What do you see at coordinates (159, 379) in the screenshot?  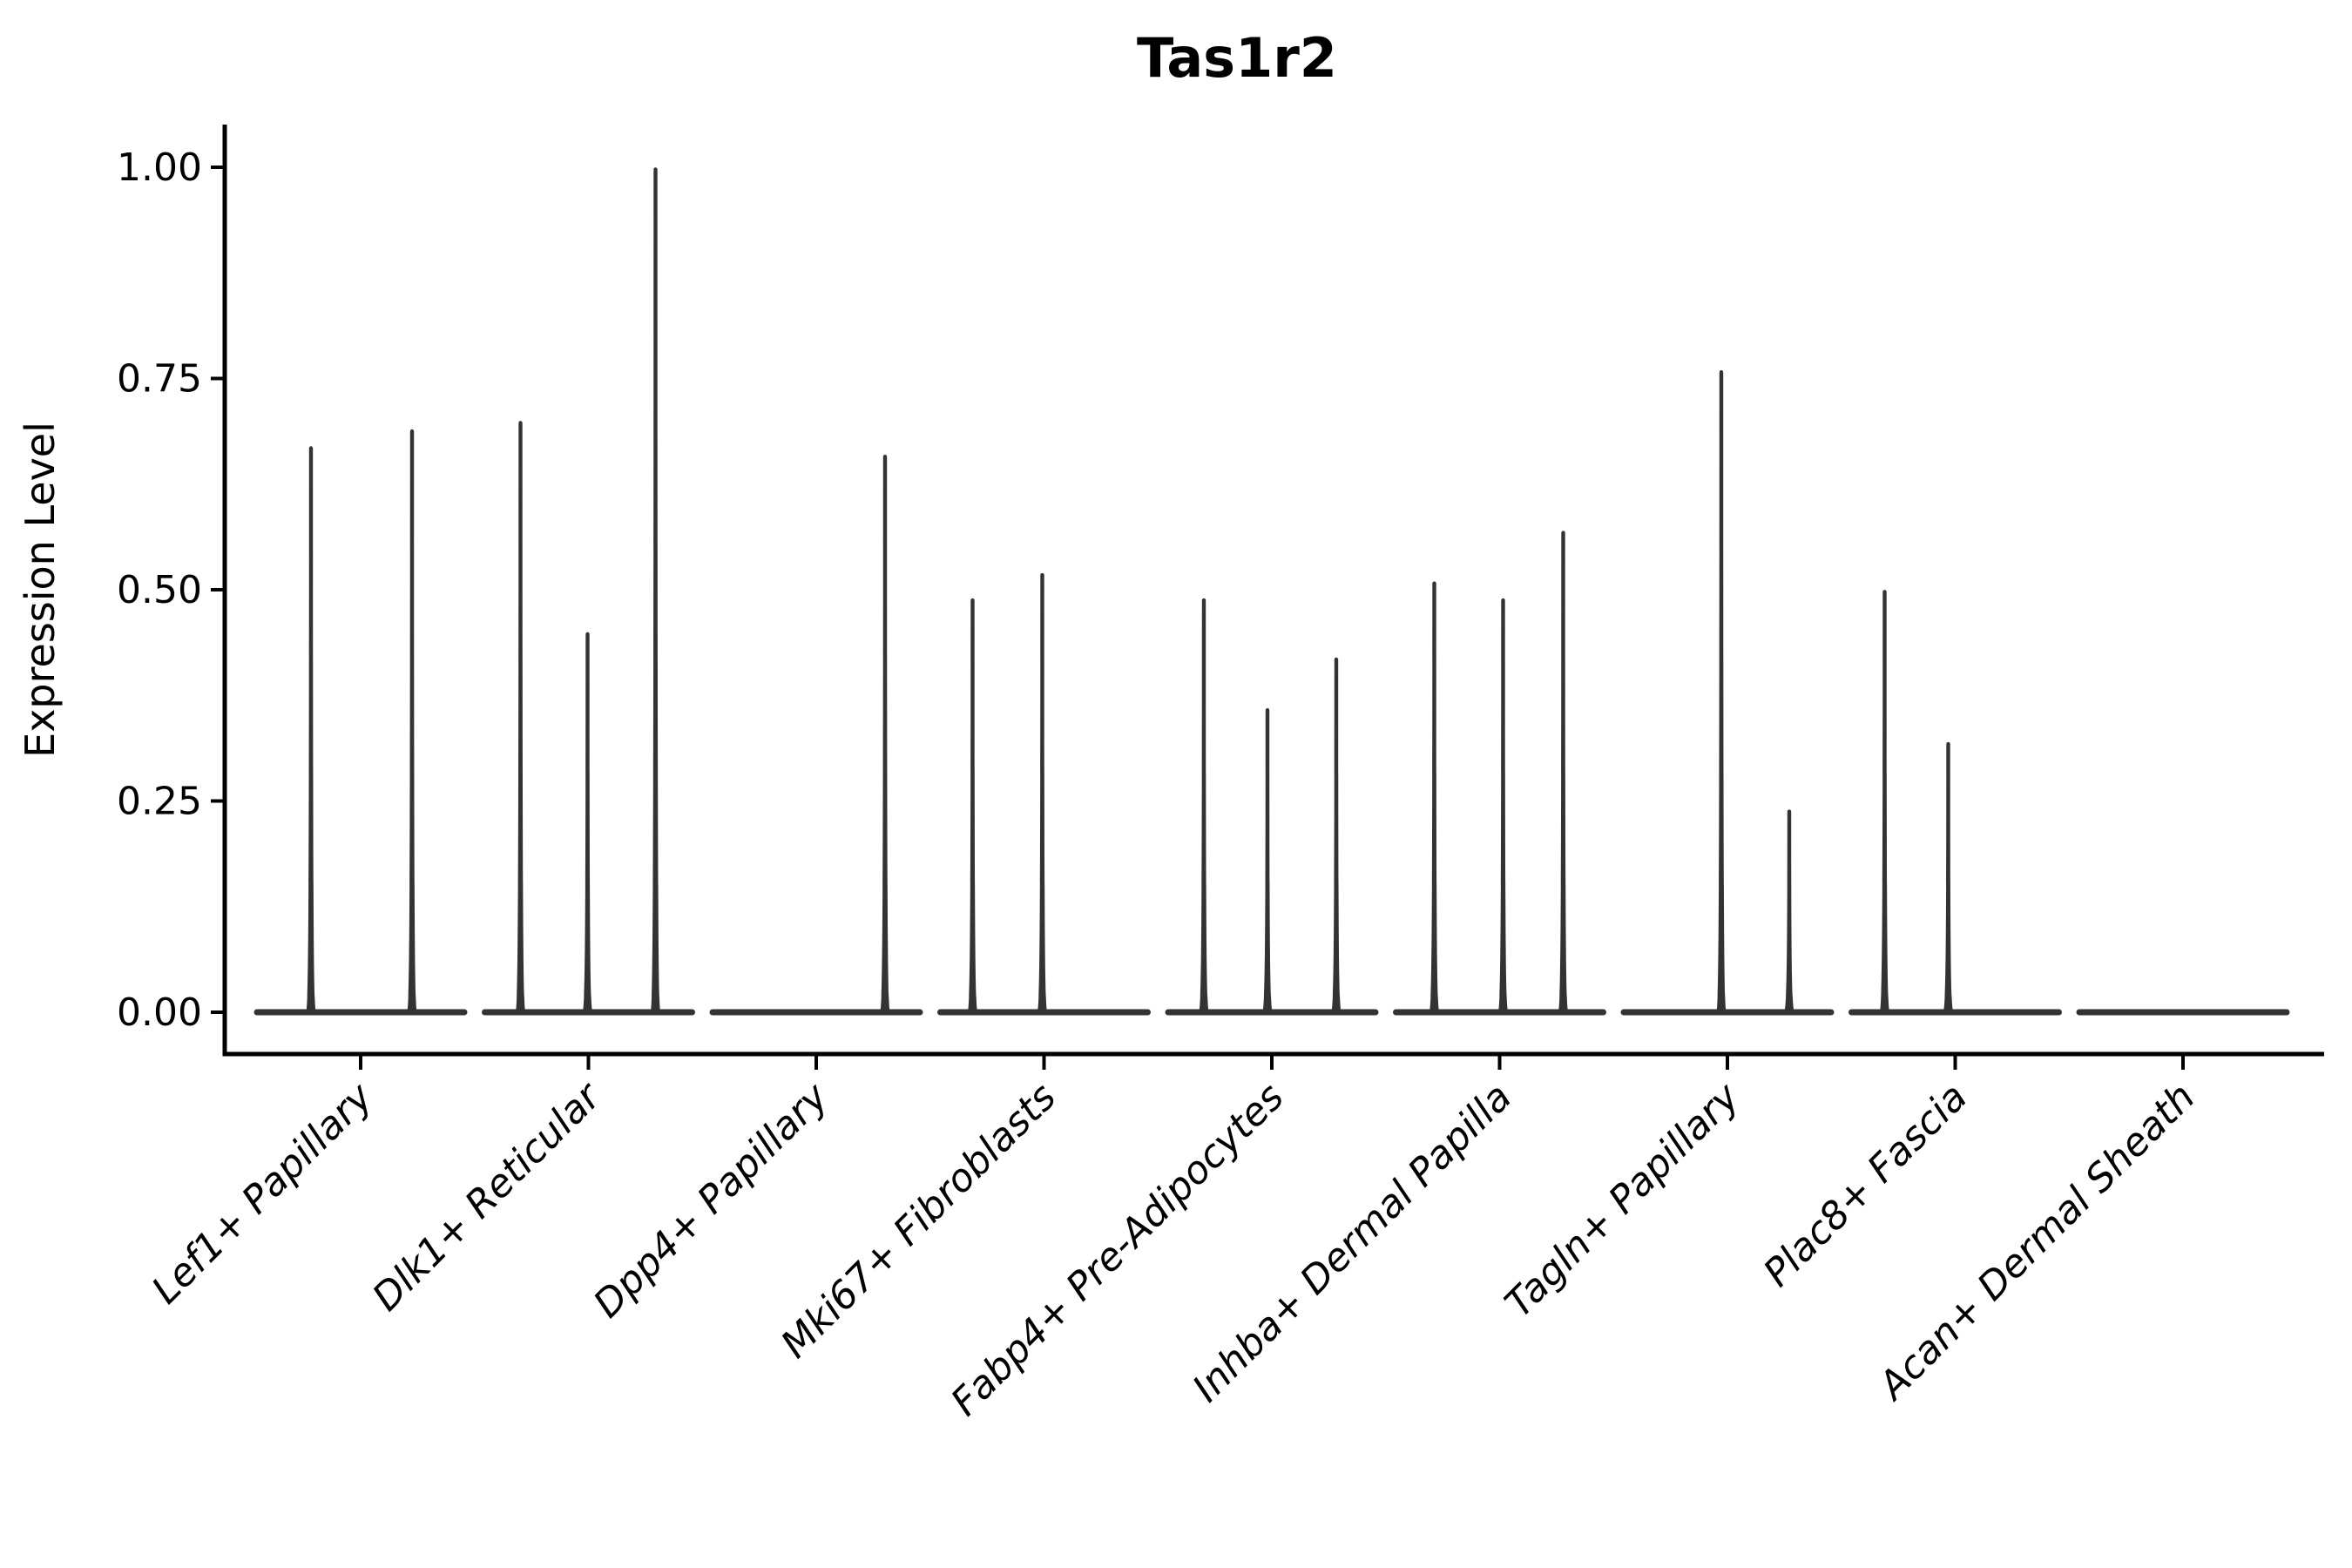 I see `y-tick-label: 0.75` at bounding box center [159, 379].